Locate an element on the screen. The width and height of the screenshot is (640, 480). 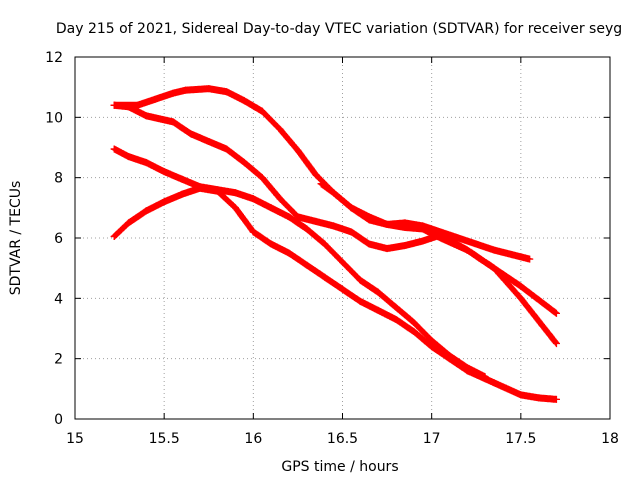
x-tick-label: 16 is located at coordinates (253, 439).